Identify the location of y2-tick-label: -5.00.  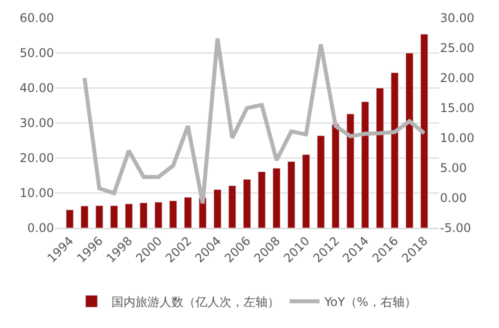
(456, 228).